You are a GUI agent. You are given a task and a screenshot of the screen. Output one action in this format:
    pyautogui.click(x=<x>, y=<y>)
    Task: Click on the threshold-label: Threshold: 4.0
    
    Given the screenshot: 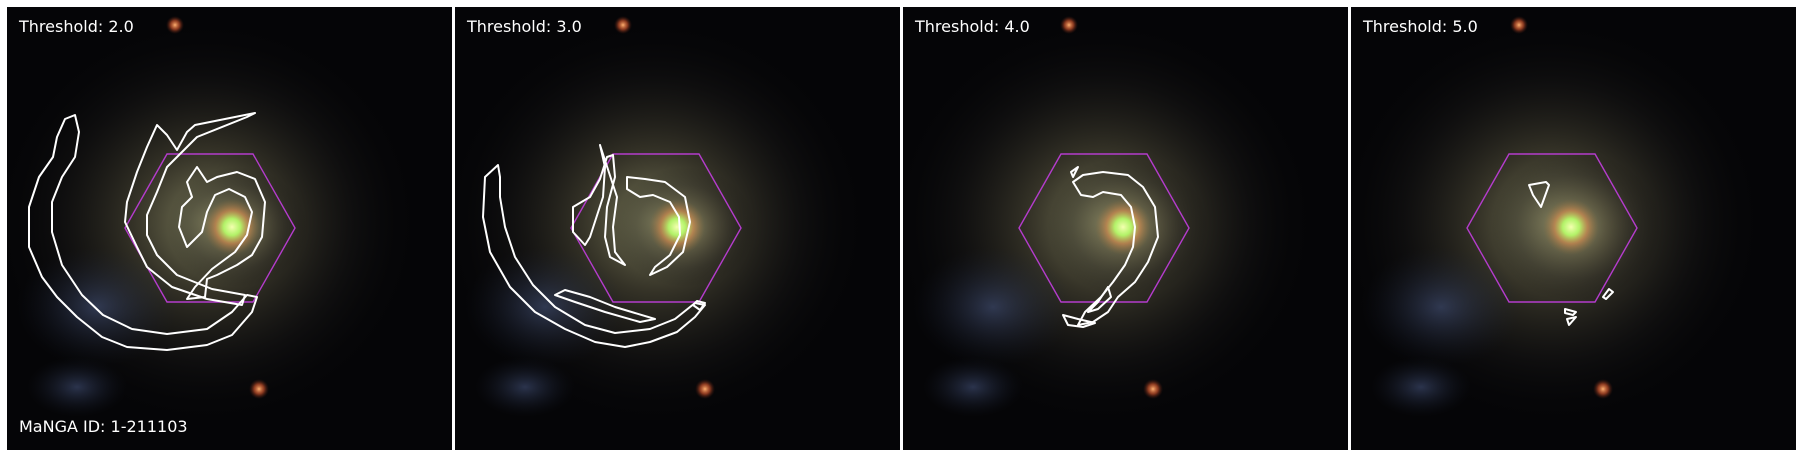 What is the action you would take?
    pyautogui.click(x=972, y=26)
    